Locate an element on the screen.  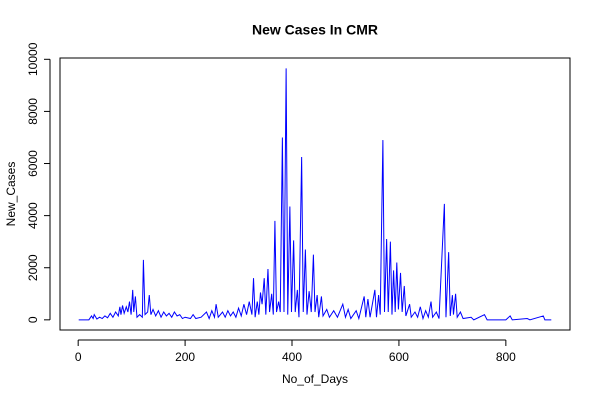
y-axis-label: New_Cases is located at coordinates (11, 194).